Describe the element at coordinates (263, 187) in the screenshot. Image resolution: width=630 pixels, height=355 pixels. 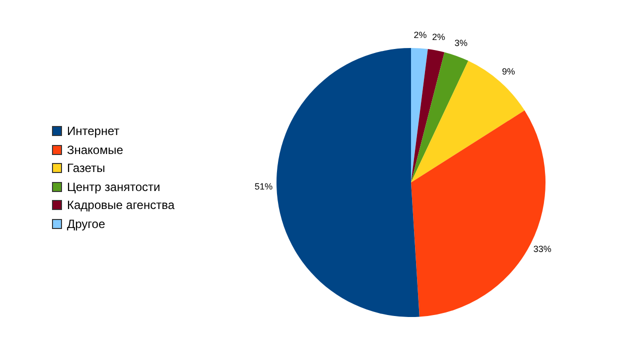
I see `data-label: 51%` at that location.